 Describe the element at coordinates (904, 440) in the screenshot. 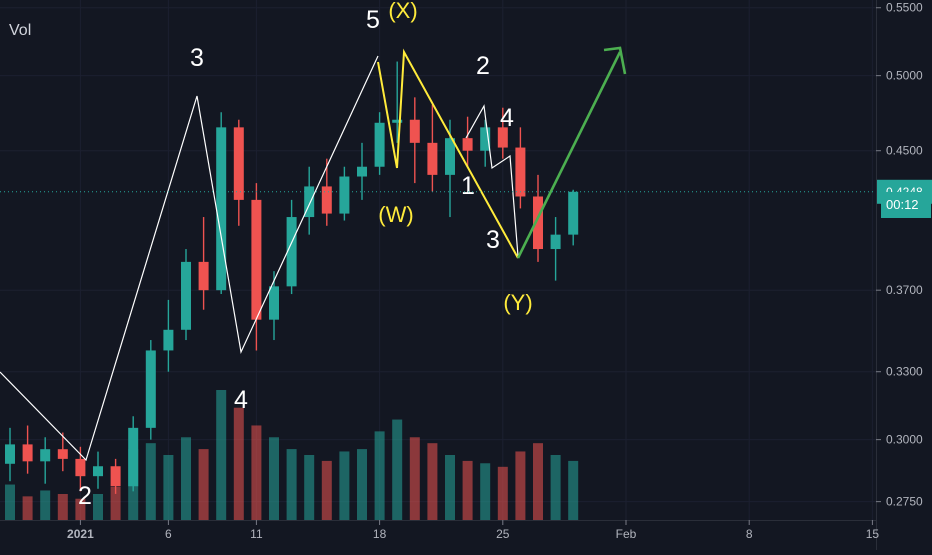

I see `price-tick-label: 0.3000` at that location.